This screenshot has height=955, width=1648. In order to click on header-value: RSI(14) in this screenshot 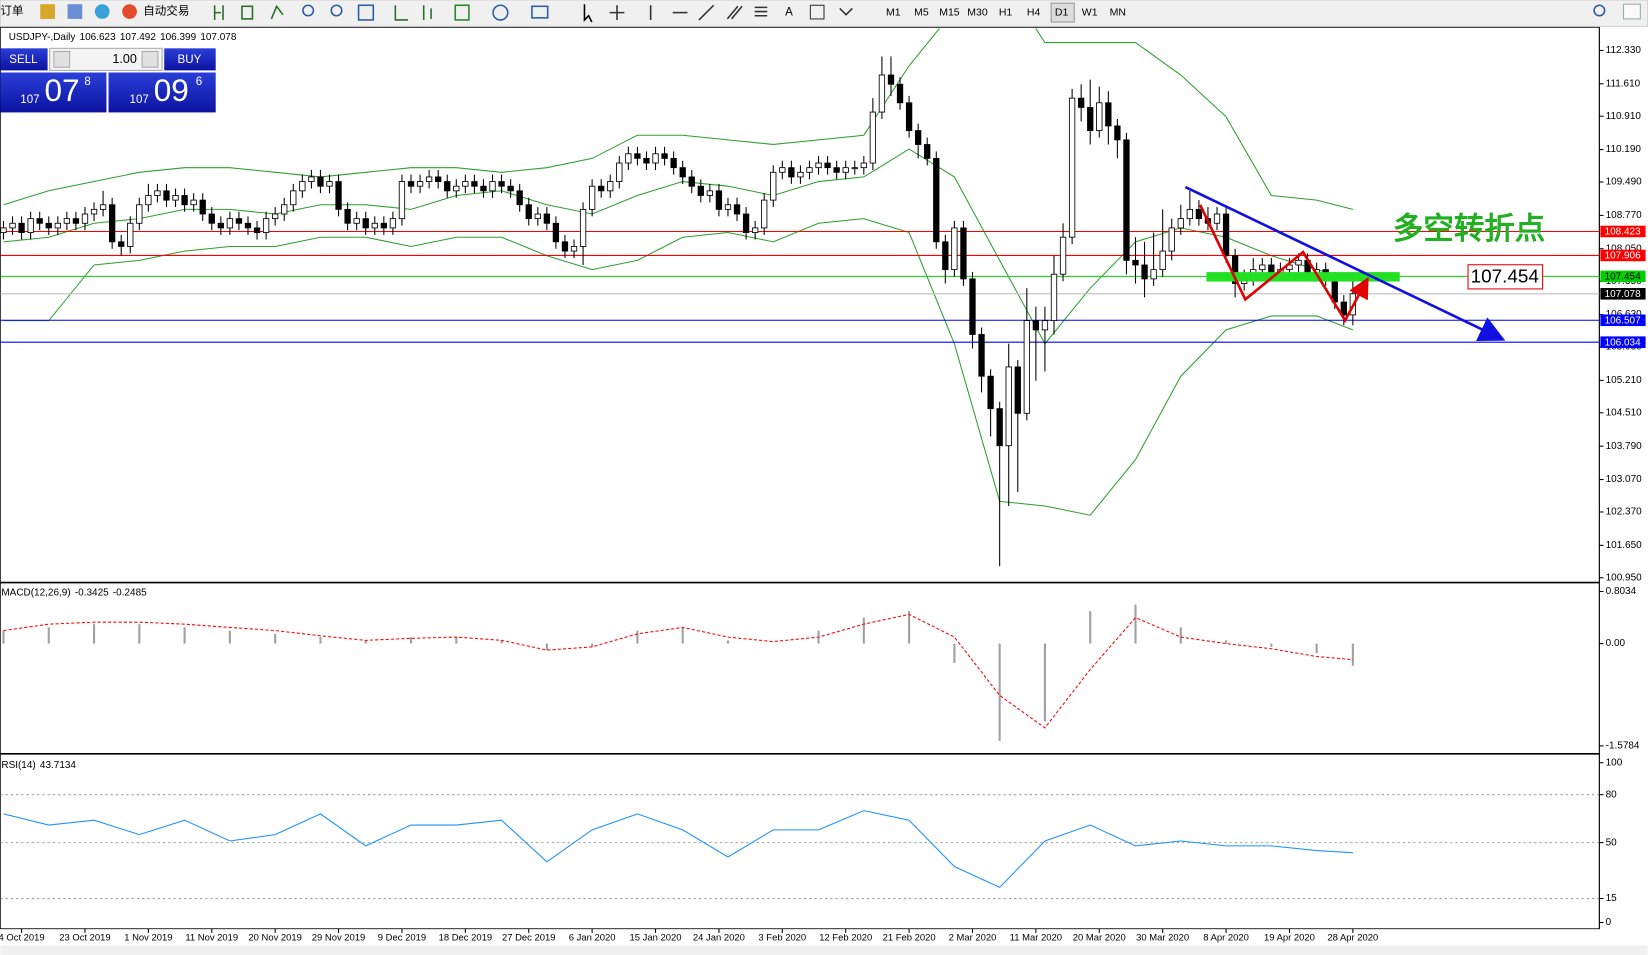, I will do `click(18, 764)`.